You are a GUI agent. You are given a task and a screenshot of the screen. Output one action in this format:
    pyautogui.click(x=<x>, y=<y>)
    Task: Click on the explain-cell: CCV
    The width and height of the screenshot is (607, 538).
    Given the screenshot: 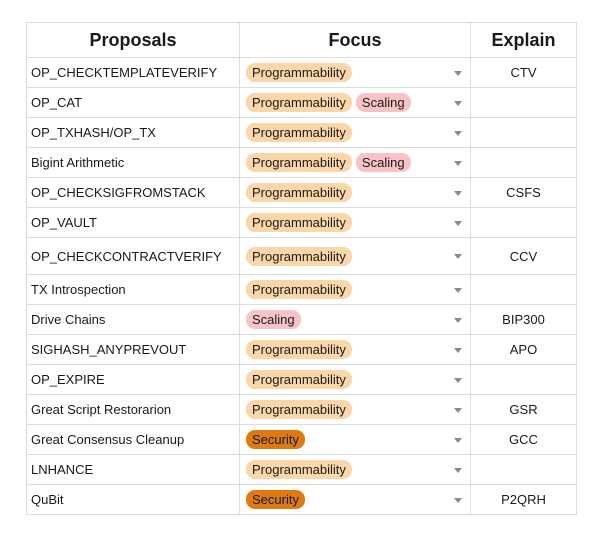 What is the action you would take?
    pyautogui.click(x=523, y=256)
    